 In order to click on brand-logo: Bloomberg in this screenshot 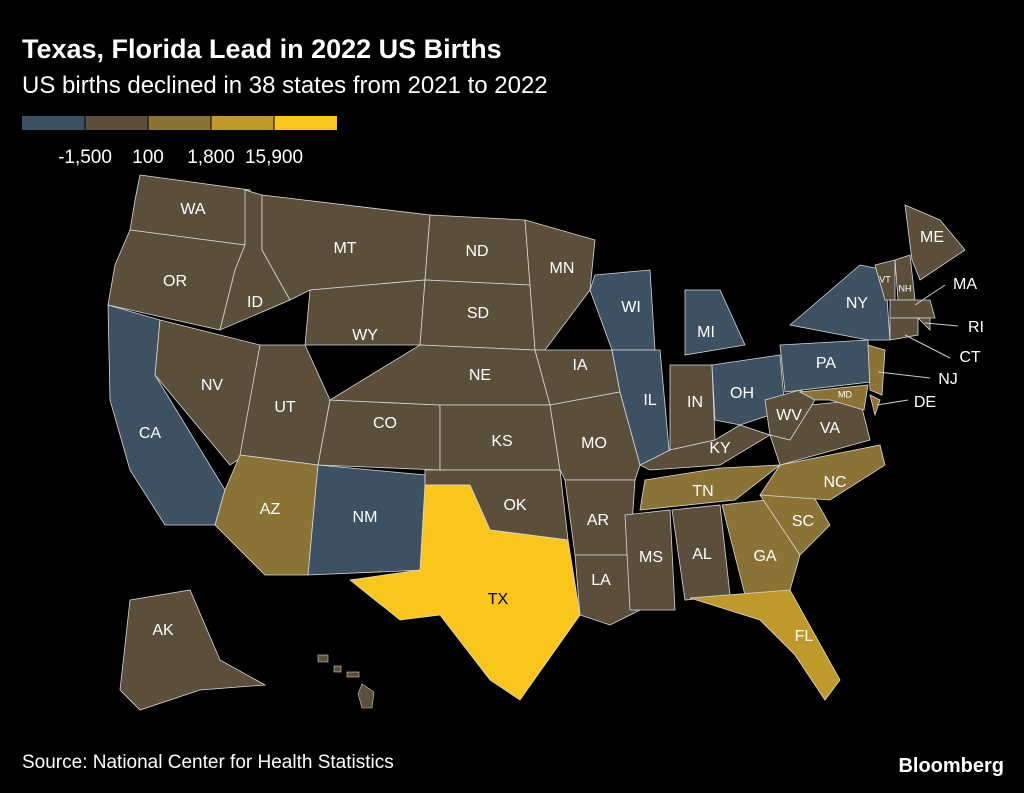, I will do `click(951, 766)`.